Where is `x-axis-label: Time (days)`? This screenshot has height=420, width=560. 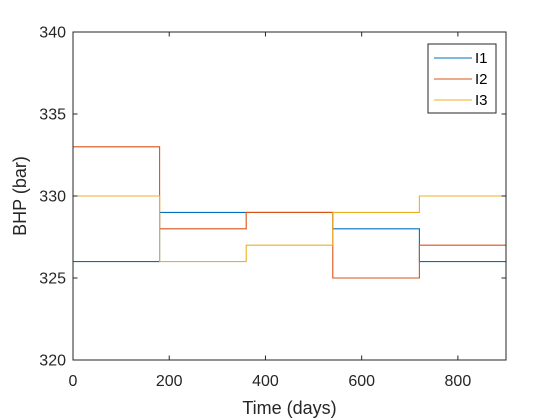
x-axis-label: Time (days) is located at coordinates (289, 408).